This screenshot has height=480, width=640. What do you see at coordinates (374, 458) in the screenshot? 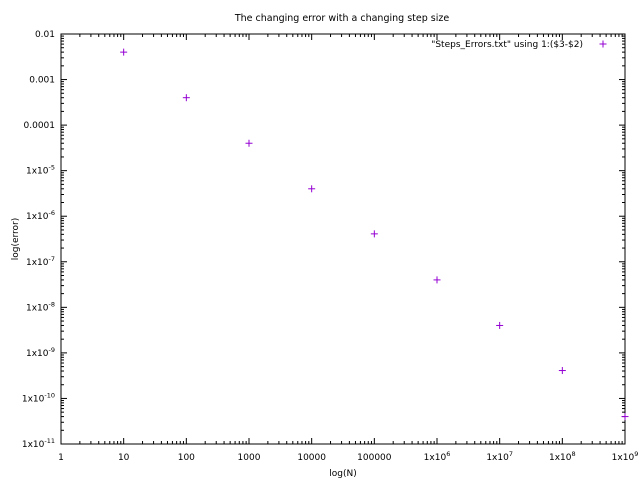
I see `x-tick-label: 100000` at bounding box center [374, 458].